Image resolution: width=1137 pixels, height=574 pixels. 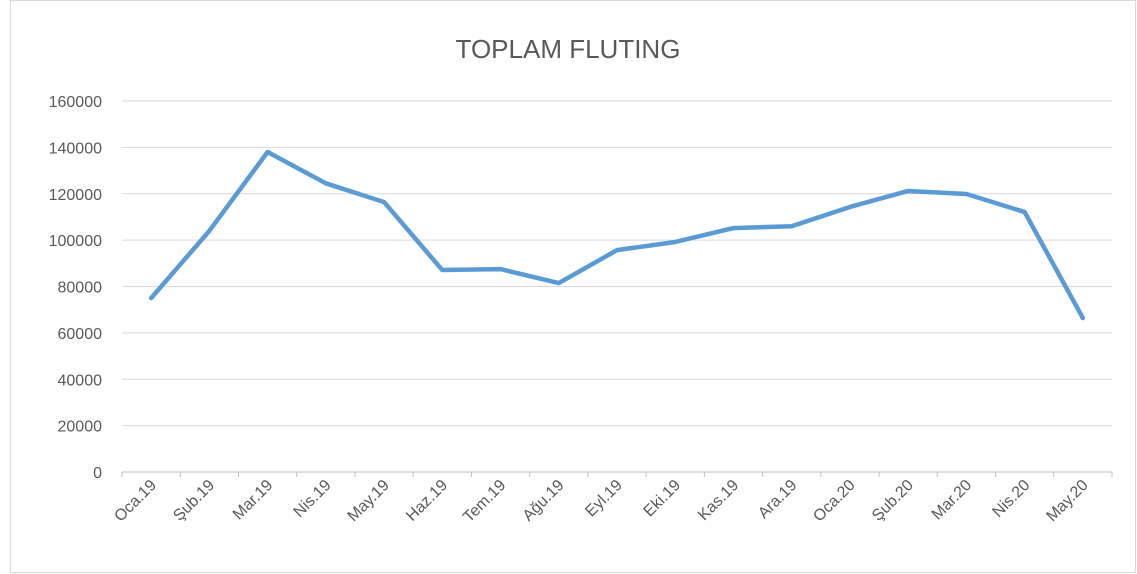 I want to click on y-tick-label: 20000, so click(x=80, y=427).